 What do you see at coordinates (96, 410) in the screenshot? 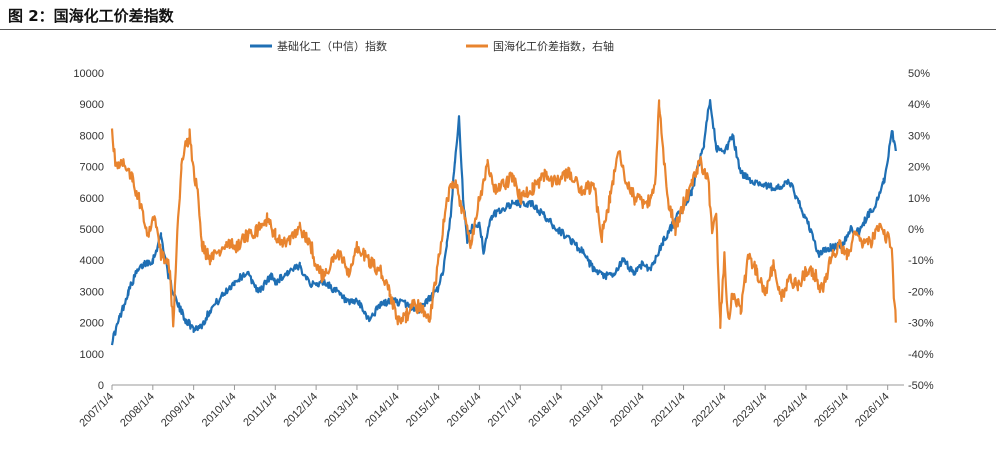
I see `x-tick-label: 2007/1/4` at bounding box center [96, 410].